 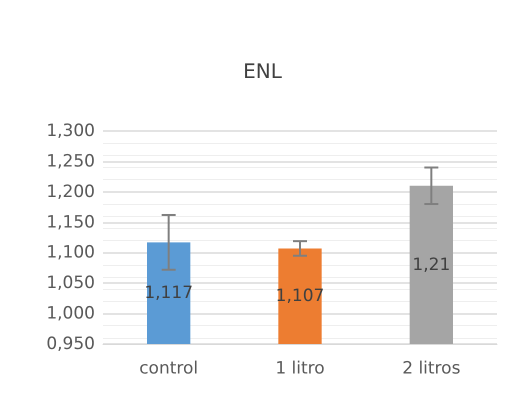 I want to click on y-tick-label: 1,000, so click(x=70, y=314).